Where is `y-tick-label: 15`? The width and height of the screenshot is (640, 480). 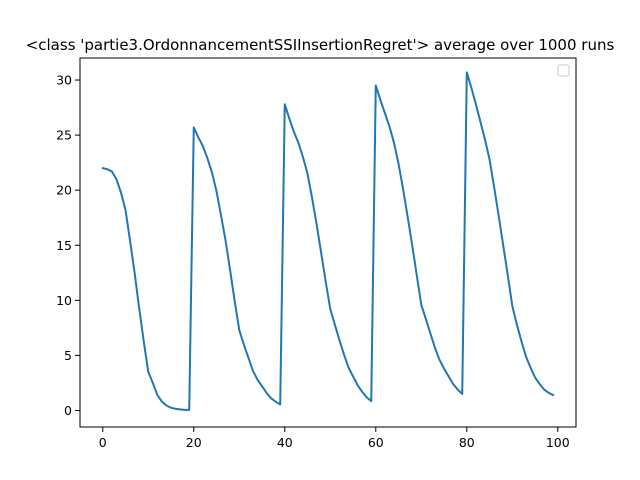
y-tick-label: 15 is located at coordinates (64, 245).